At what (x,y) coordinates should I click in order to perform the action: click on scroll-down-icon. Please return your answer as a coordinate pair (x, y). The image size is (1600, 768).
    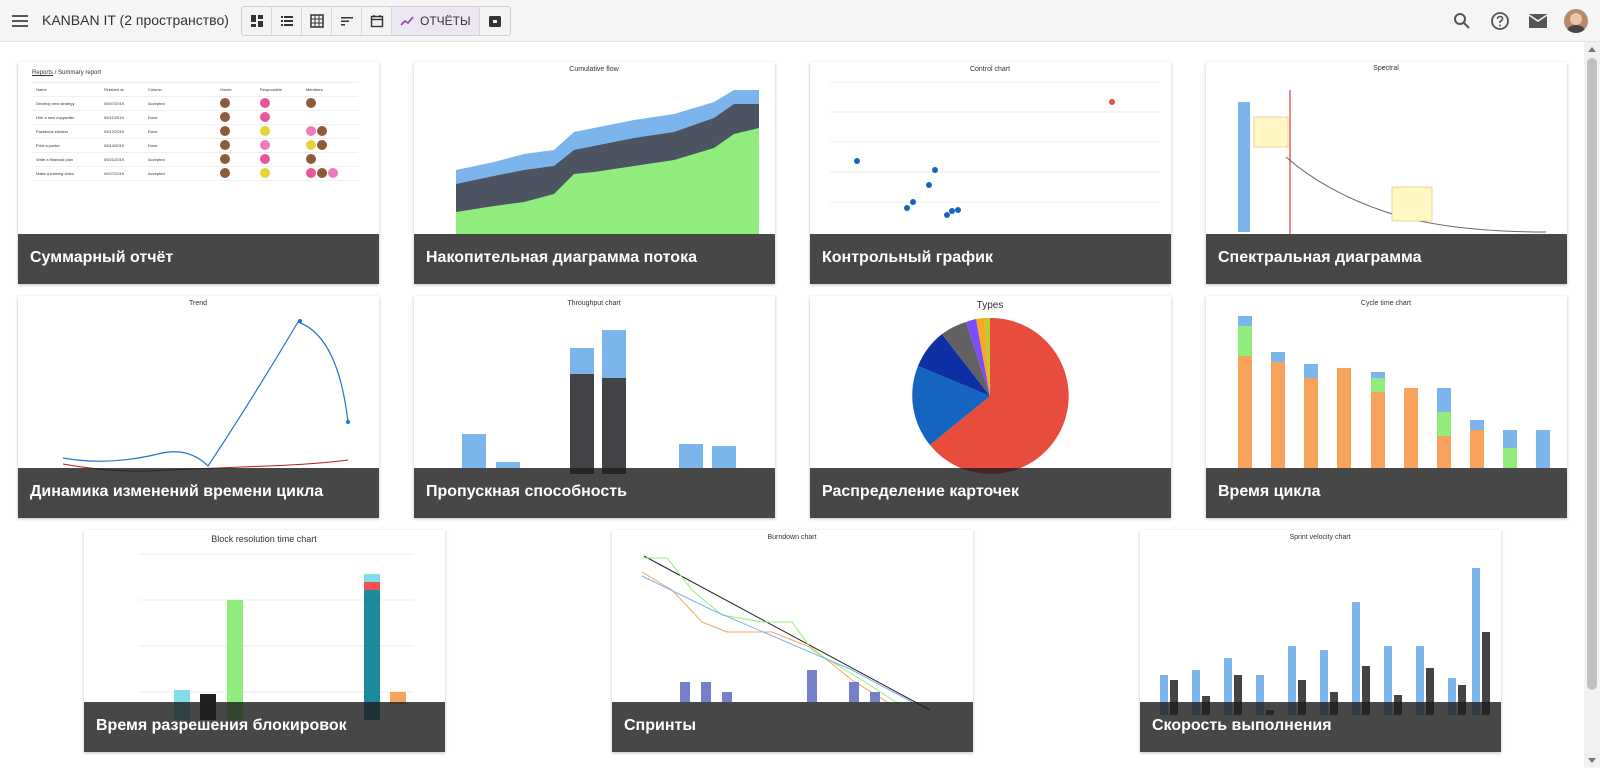
    Looking at the image, I should click on (1592, 760).